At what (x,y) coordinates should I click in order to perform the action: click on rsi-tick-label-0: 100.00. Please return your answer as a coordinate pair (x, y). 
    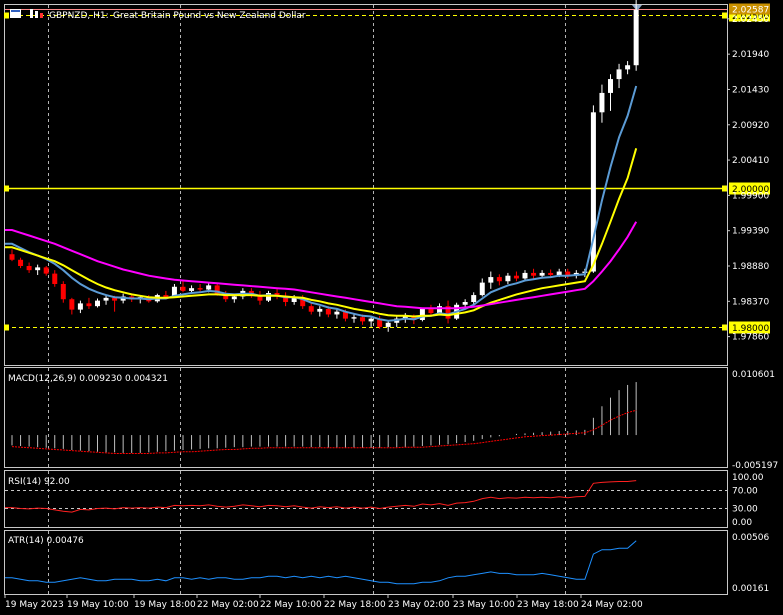
    Looking at the image, I should click on (748, 478).